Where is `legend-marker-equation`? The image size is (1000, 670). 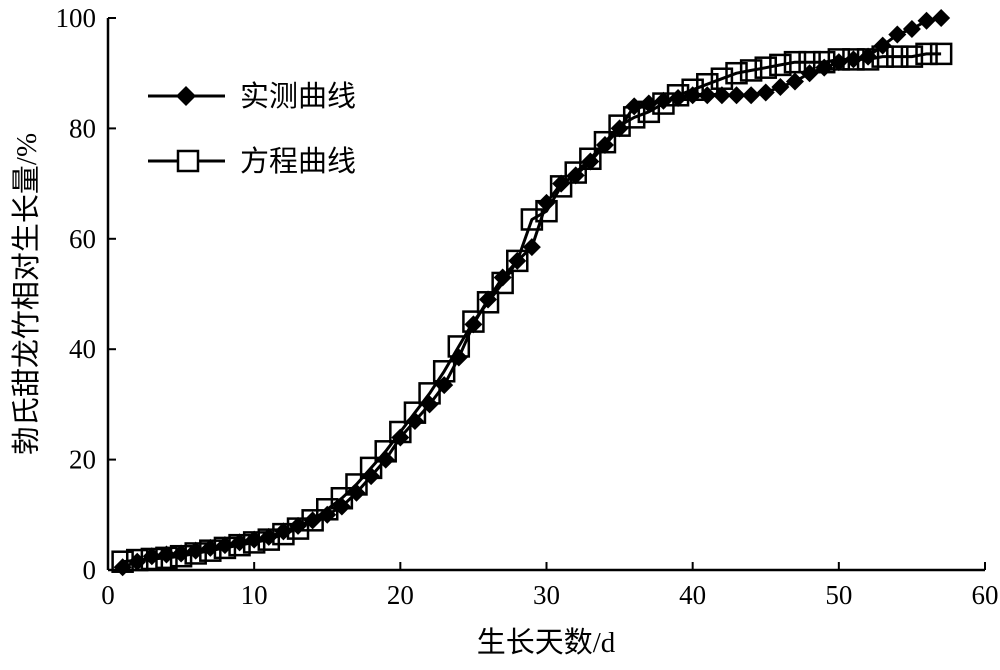
legend-marker-equation is located at coordinates (188, 161).